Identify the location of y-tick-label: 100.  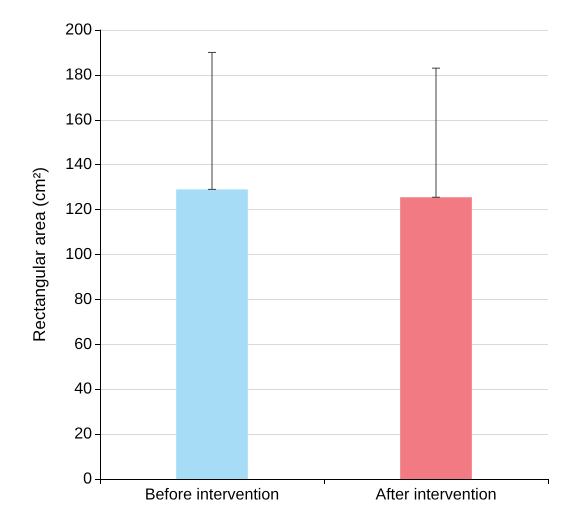
(78, 254).